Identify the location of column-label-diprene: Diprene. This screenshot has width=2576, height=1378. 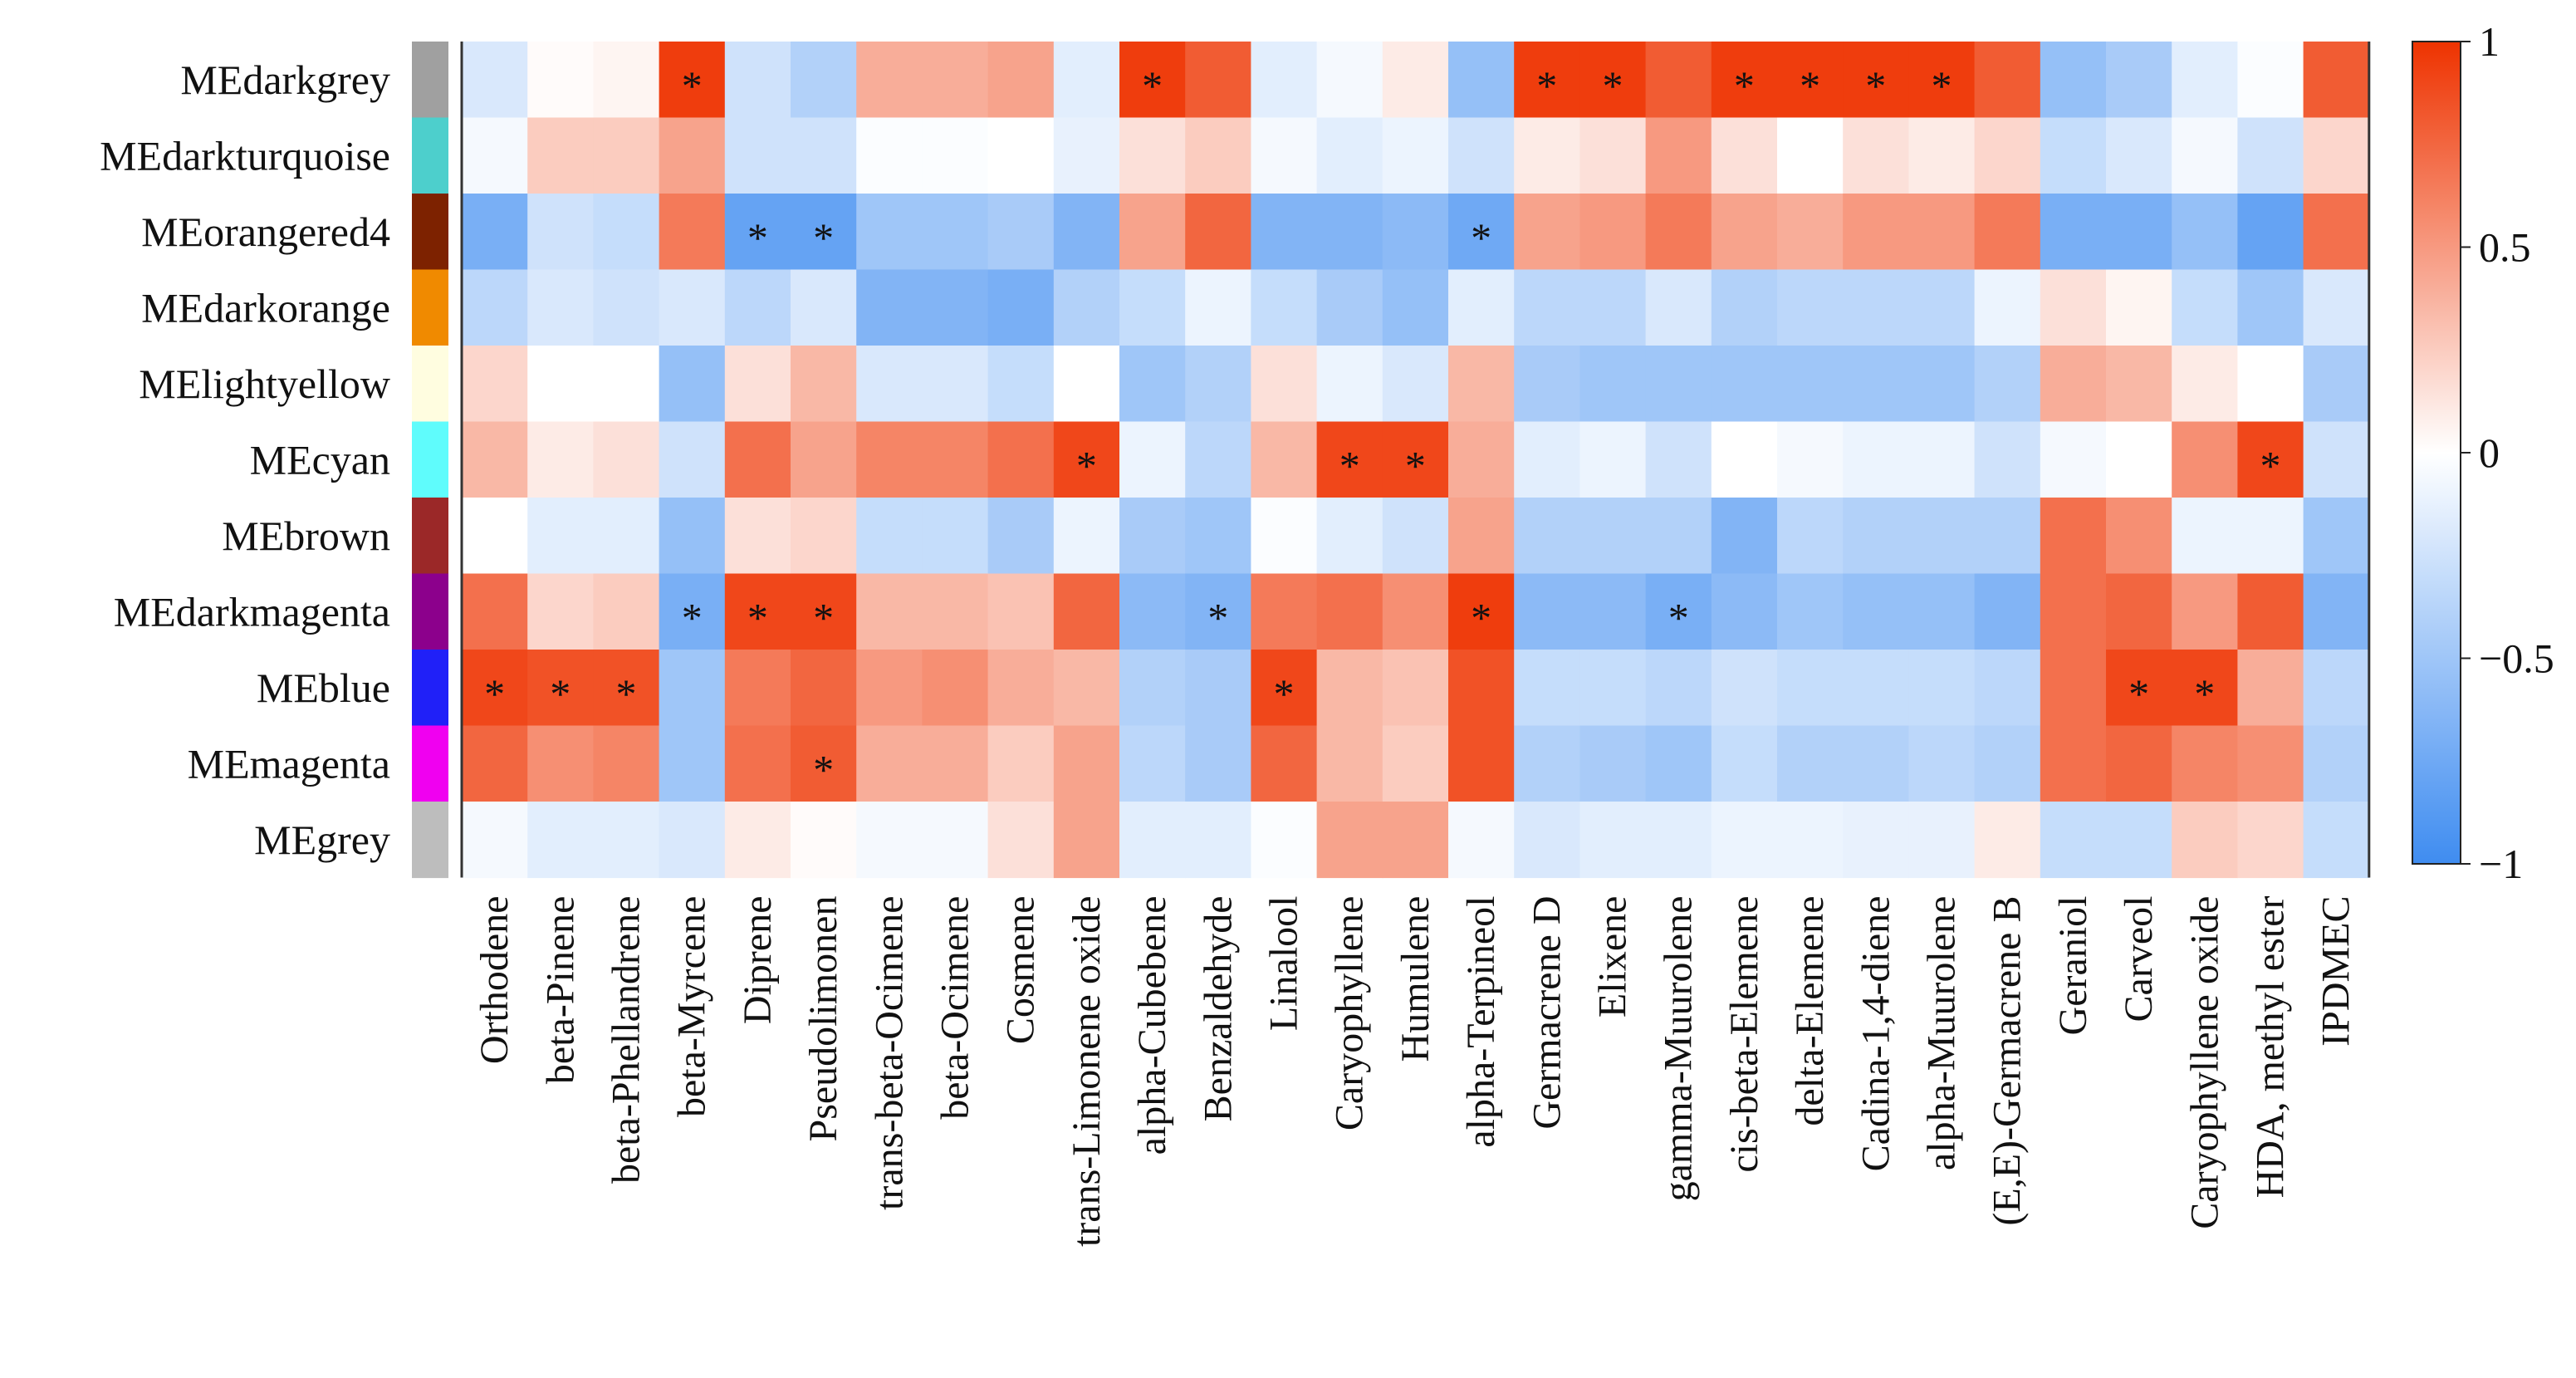
(758, 960).